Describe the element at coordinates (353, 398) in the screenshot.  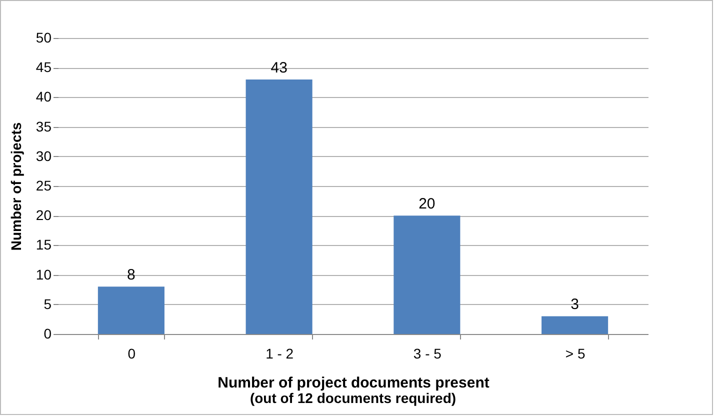
I see `text: (out of 12 documents required)` at that location.